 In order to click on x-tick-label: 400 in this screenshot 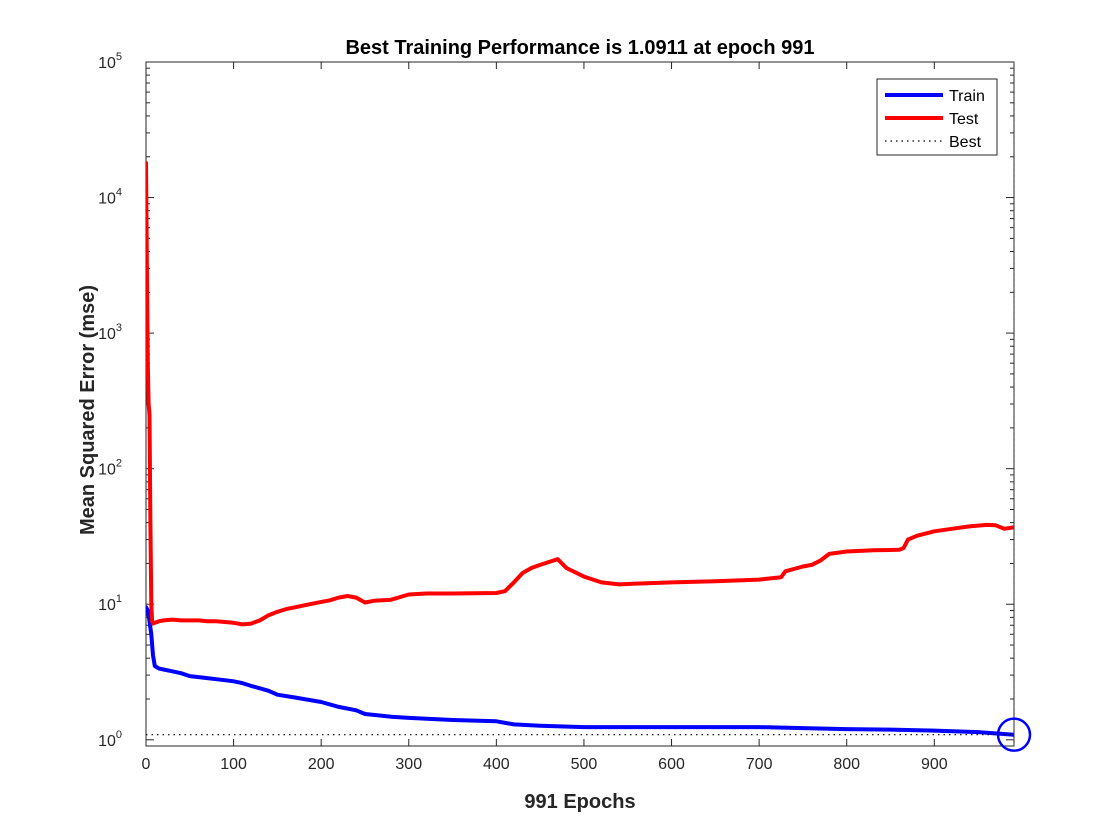, I will do `click(496, 764)`.